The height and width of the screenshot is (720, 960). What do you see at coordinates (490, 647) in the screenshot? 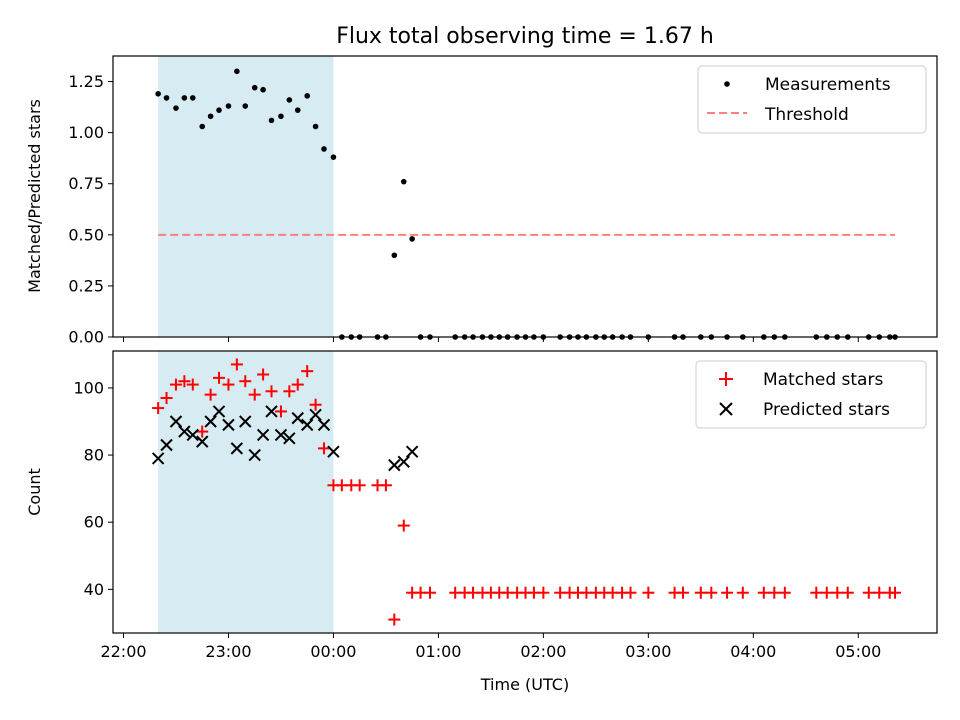
I see `count-x-ticks: 22:00 23:00 00:00 01:00 02:00 03:00 04:00 05:00` at bounding box center [490, 647].